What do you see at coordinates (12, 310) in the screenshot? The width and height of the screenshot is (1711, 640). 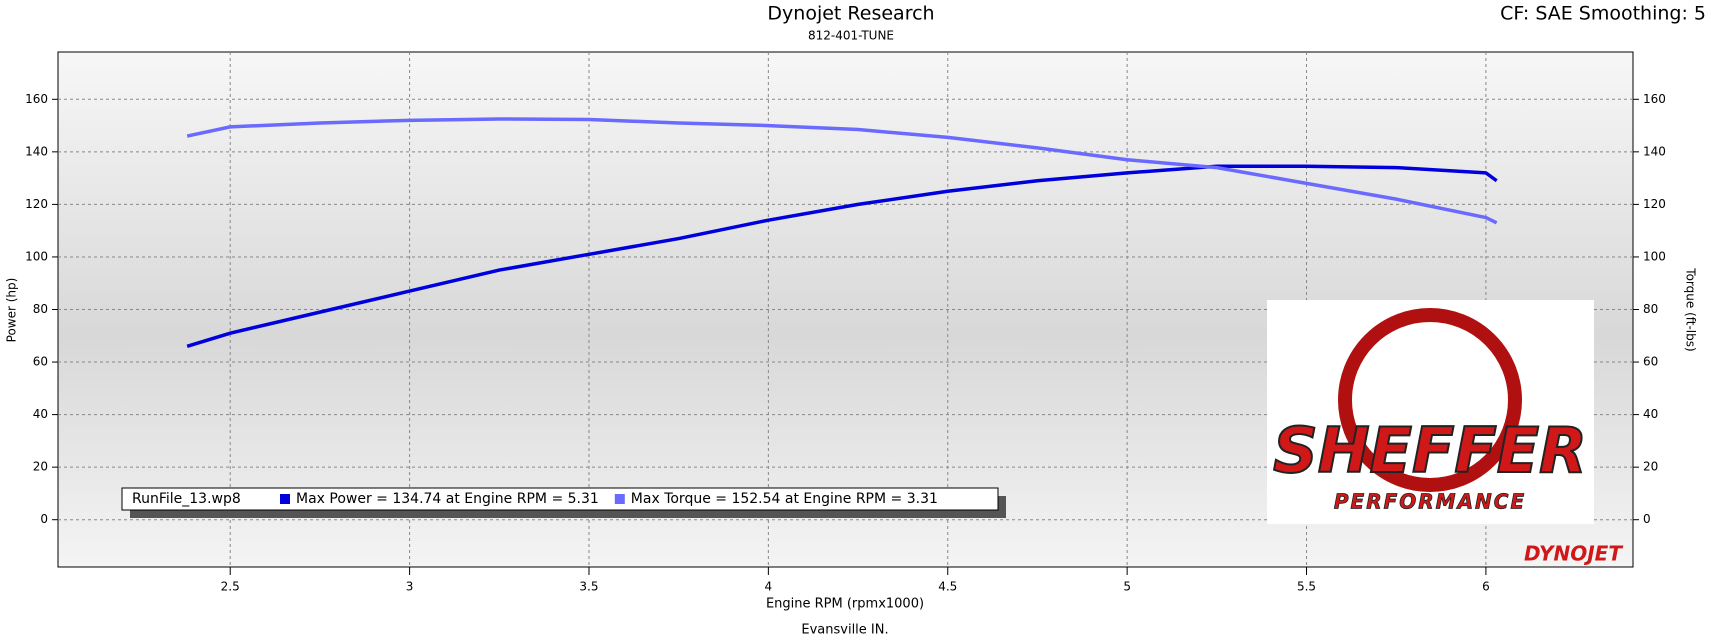 I see `y-axis-label: Power (hp)` at bounding box center [12, 310].